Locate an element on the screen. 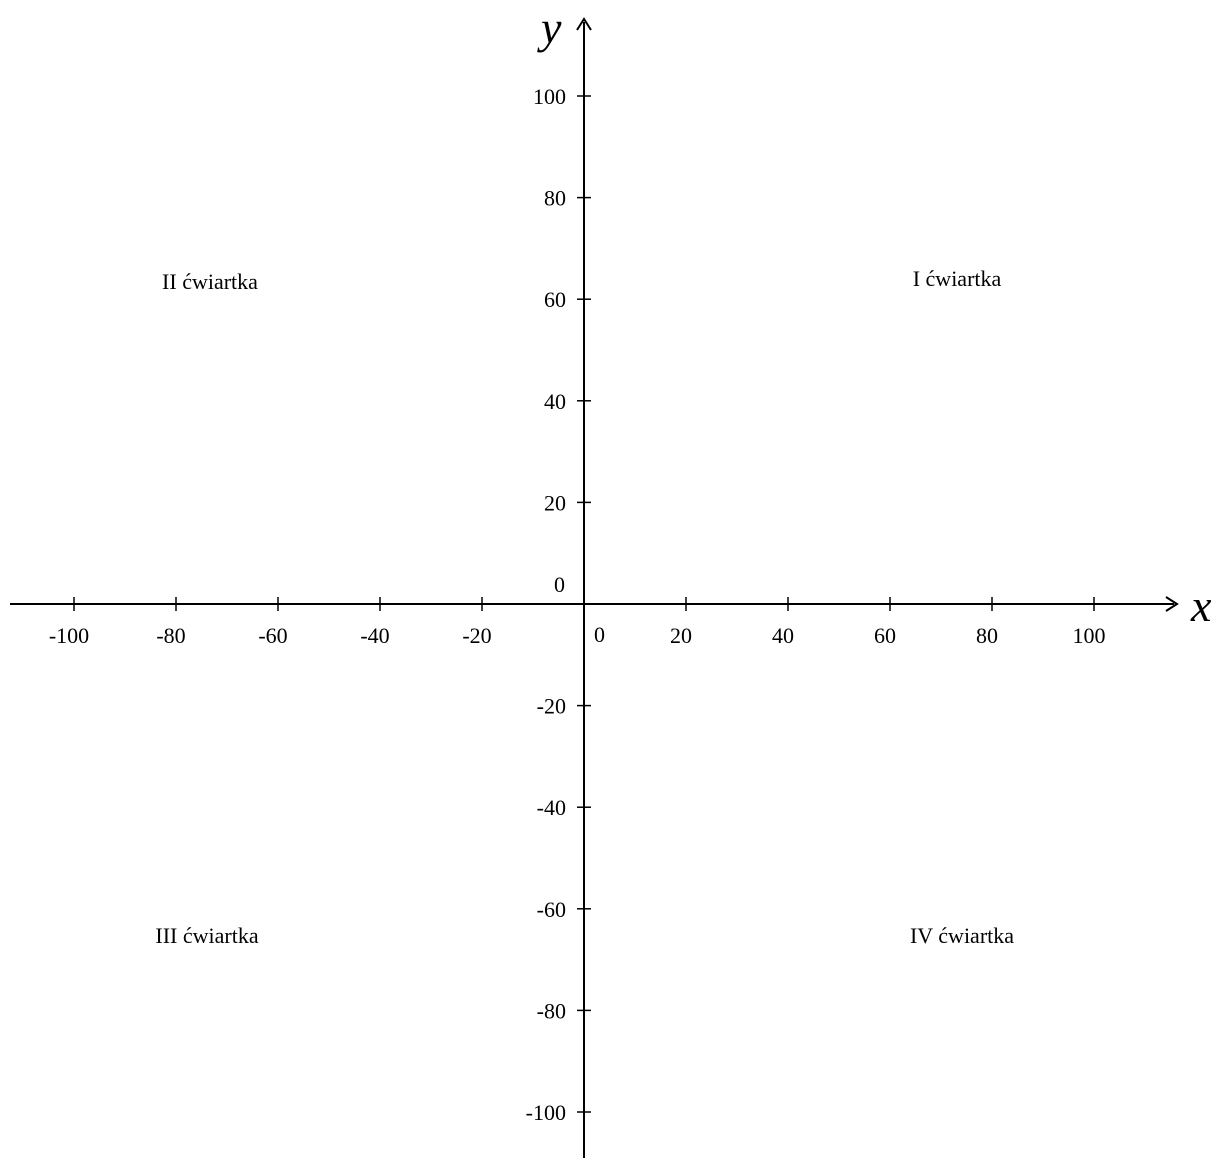 The image size is (1223, 1160). y-tick-label: -80 is located at coordinates (551, 1010).